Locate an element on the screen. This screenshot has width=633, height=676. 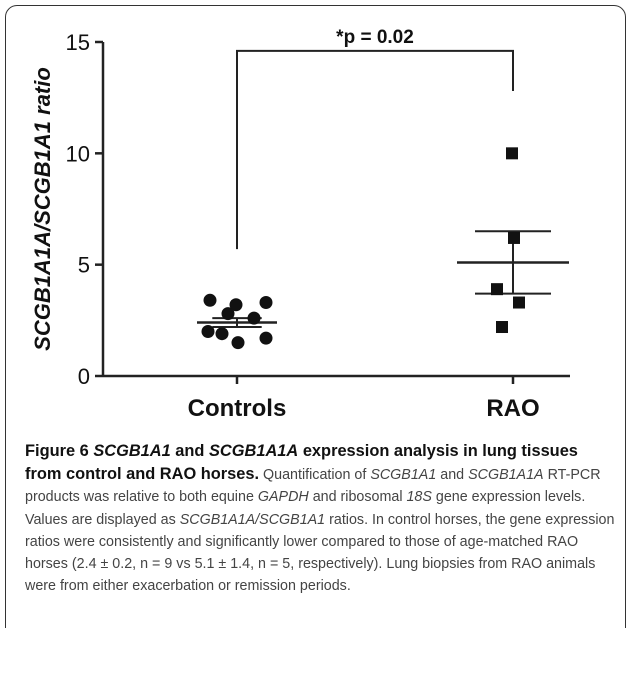
y-tick-label: 15 is located at coordinates (78, 42).